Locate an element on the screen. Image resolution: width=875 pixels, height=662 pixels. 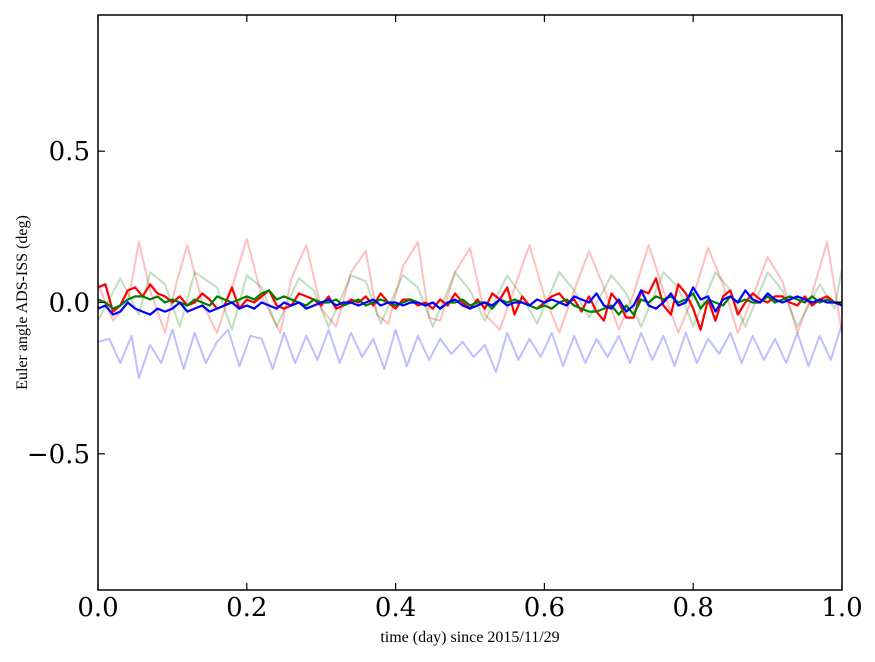
x-tick-label: 1.0 is located at coordinates (841, 608).